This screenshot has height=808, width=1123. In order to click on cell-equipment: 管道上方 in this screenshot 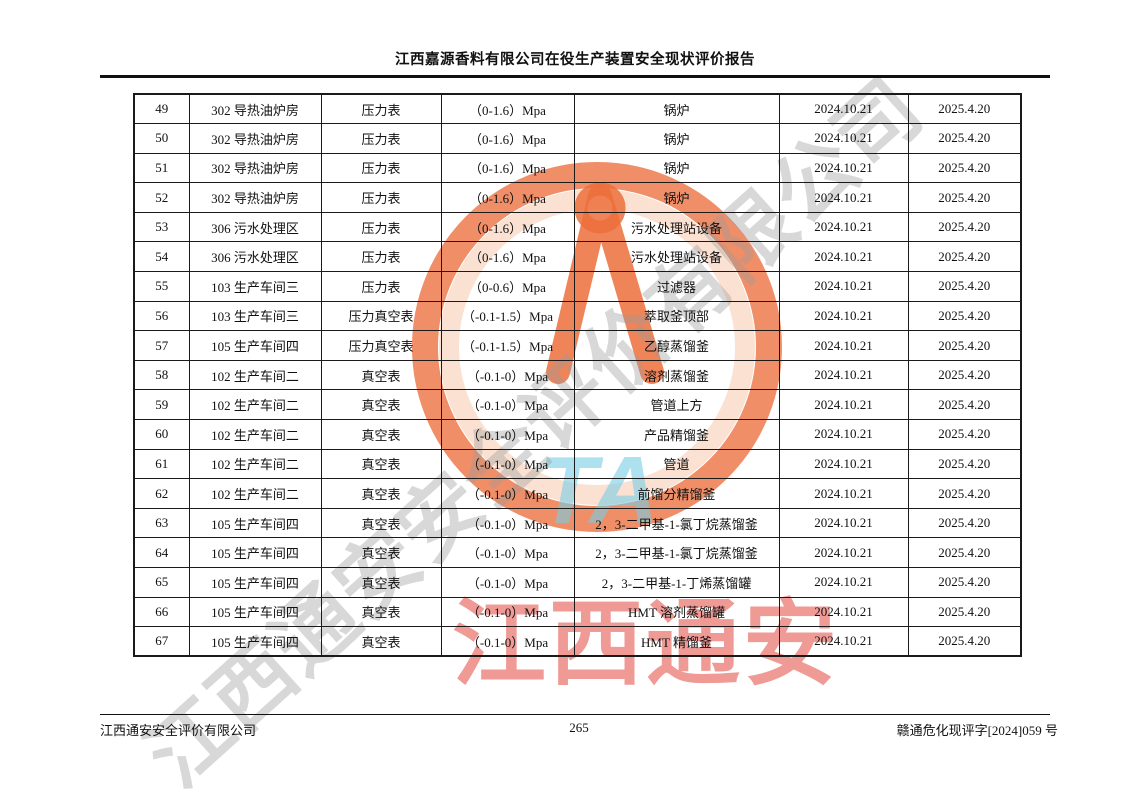, I will do `click(676, 405)`.